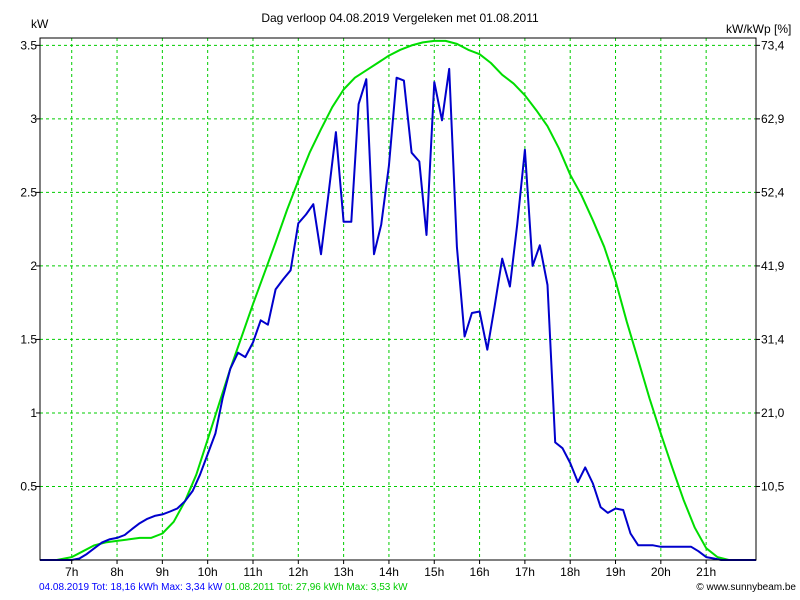  What do you see at coordinates (773, 45) in the screenshot?
I see `y-tick-label-right: 73,4` at bounding box center [773, 45].